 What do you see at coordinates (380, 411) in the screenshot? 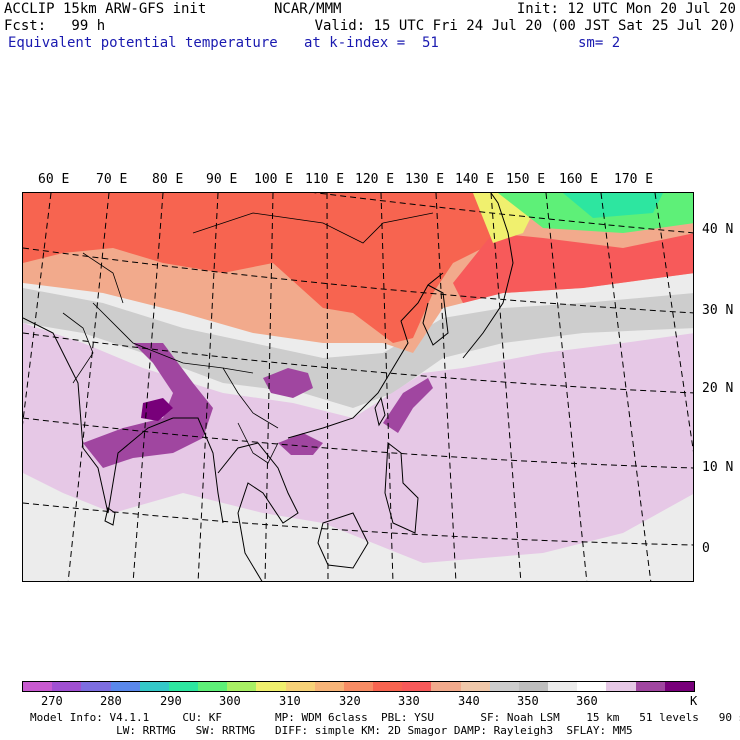
I see `coastline-taiwan` at bounding box center [380, 411].